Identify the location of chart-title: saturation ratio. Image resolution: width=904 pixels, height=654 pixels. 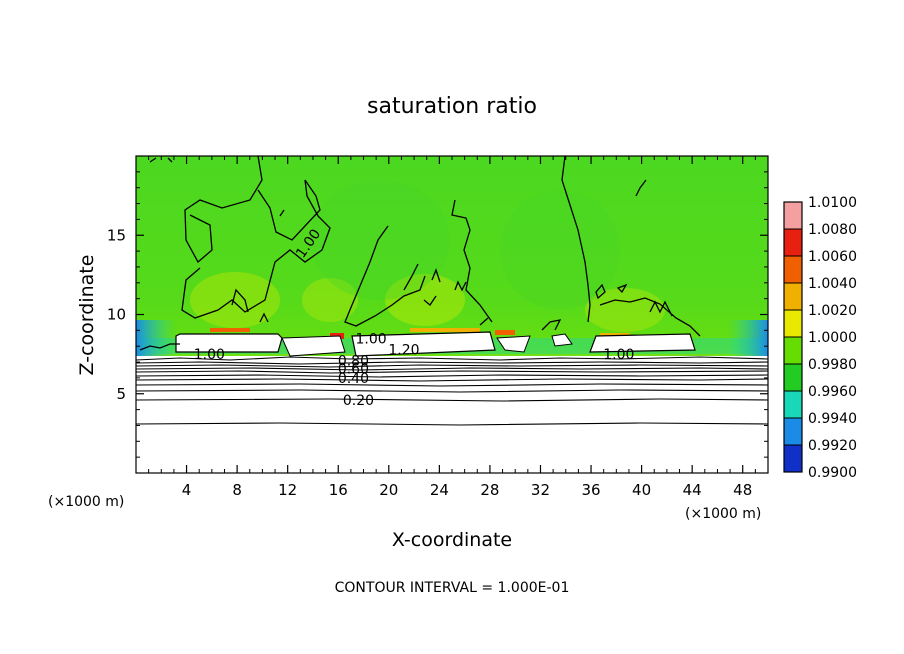
(452, 106).